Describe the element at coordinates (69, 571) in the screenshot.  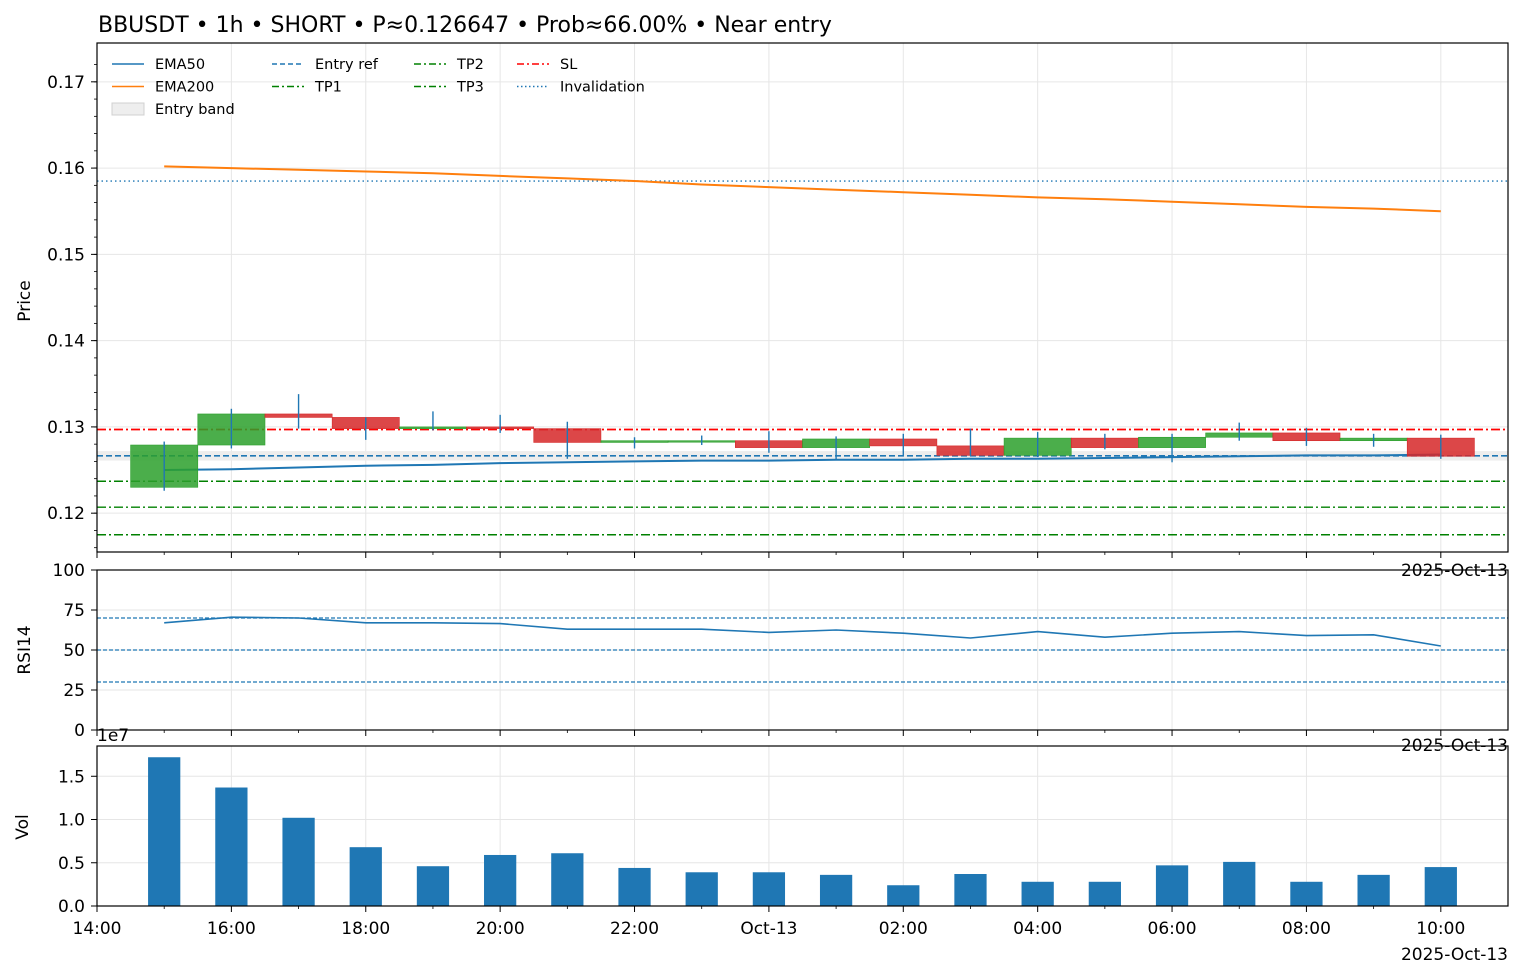
I see `rsi-ytick-label: 100` at that location.